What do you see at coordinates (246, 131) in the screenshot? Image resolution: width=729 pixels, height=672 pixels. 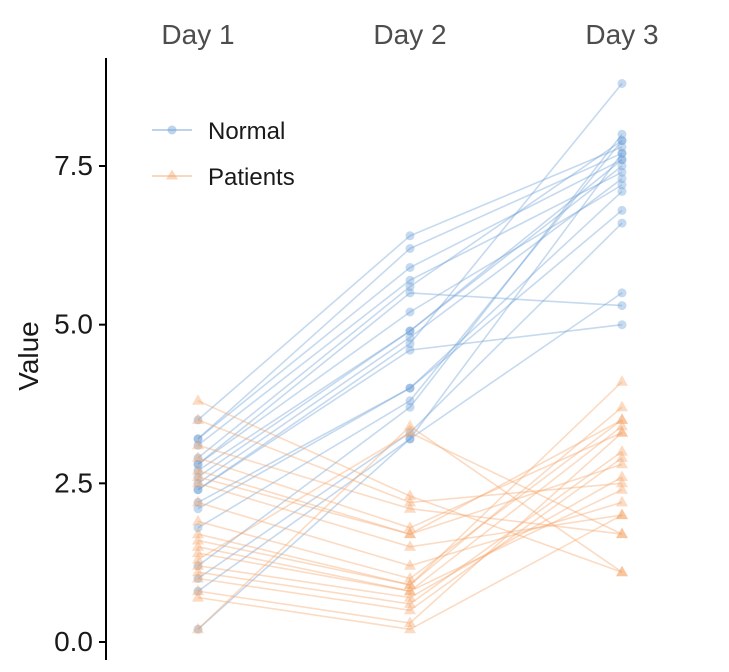 I see `legend-label-normal: Normal` at bounding box center [246, 131].